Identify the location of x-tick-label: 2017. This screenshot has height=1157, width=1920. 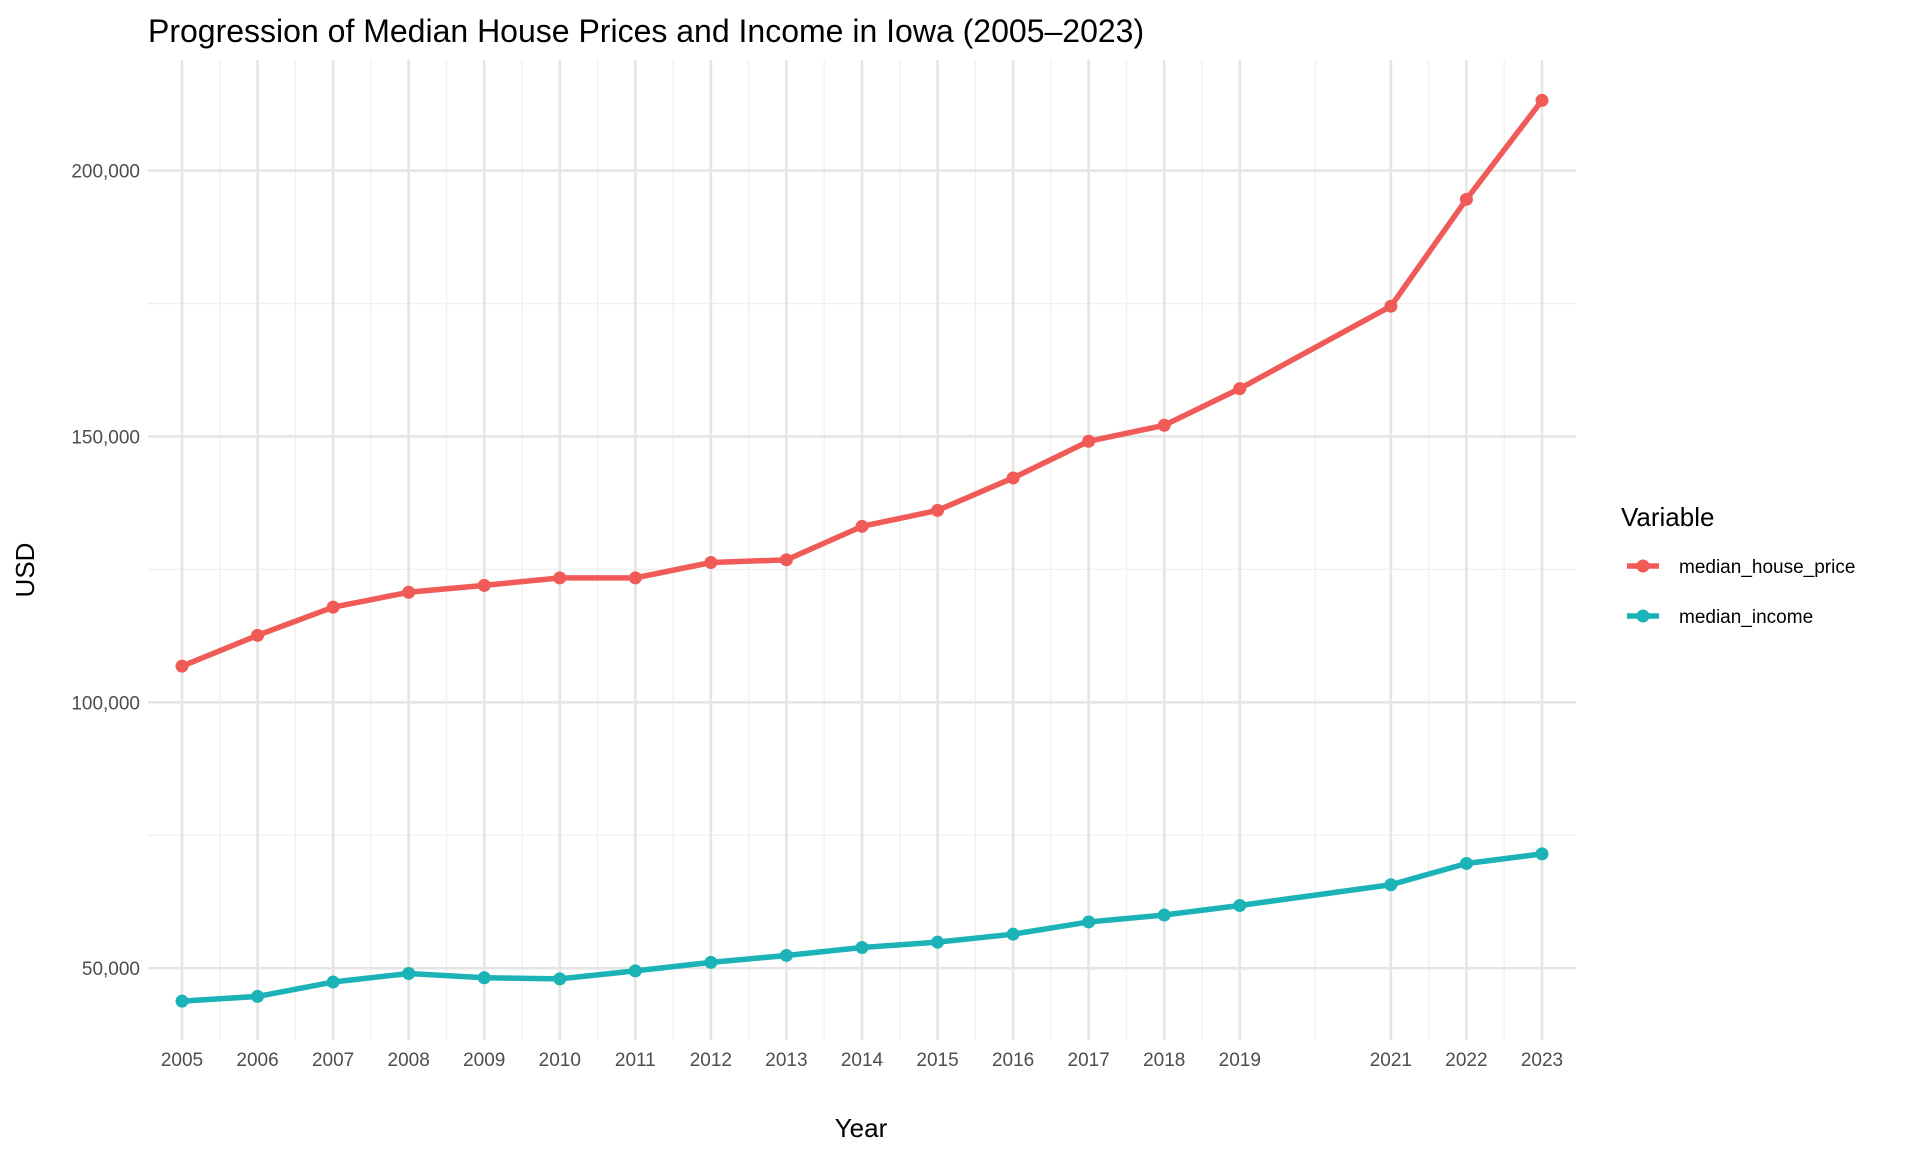
(1089, 1060).